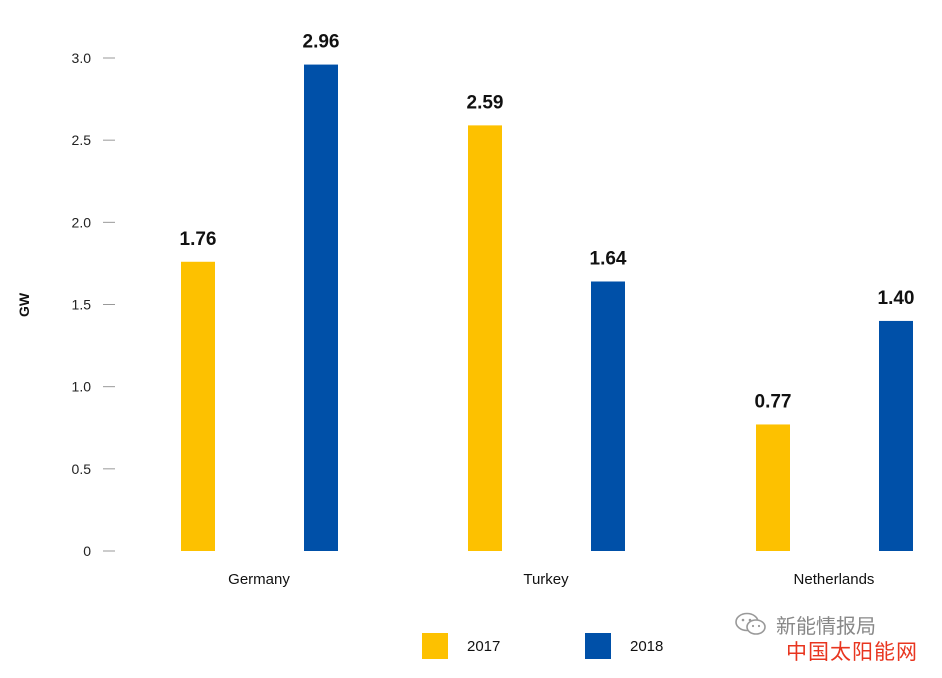  I want to click on y-tick-label: 1.0, so click(82, 387).